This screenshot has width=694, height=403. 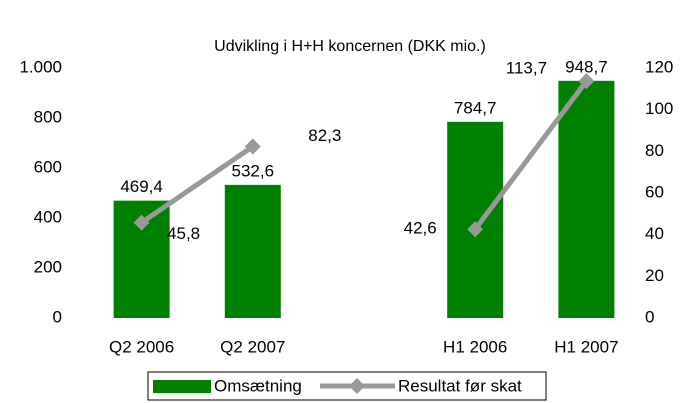 I want to click on x-tick-label: H1 2007, so click(x=586, y=346).